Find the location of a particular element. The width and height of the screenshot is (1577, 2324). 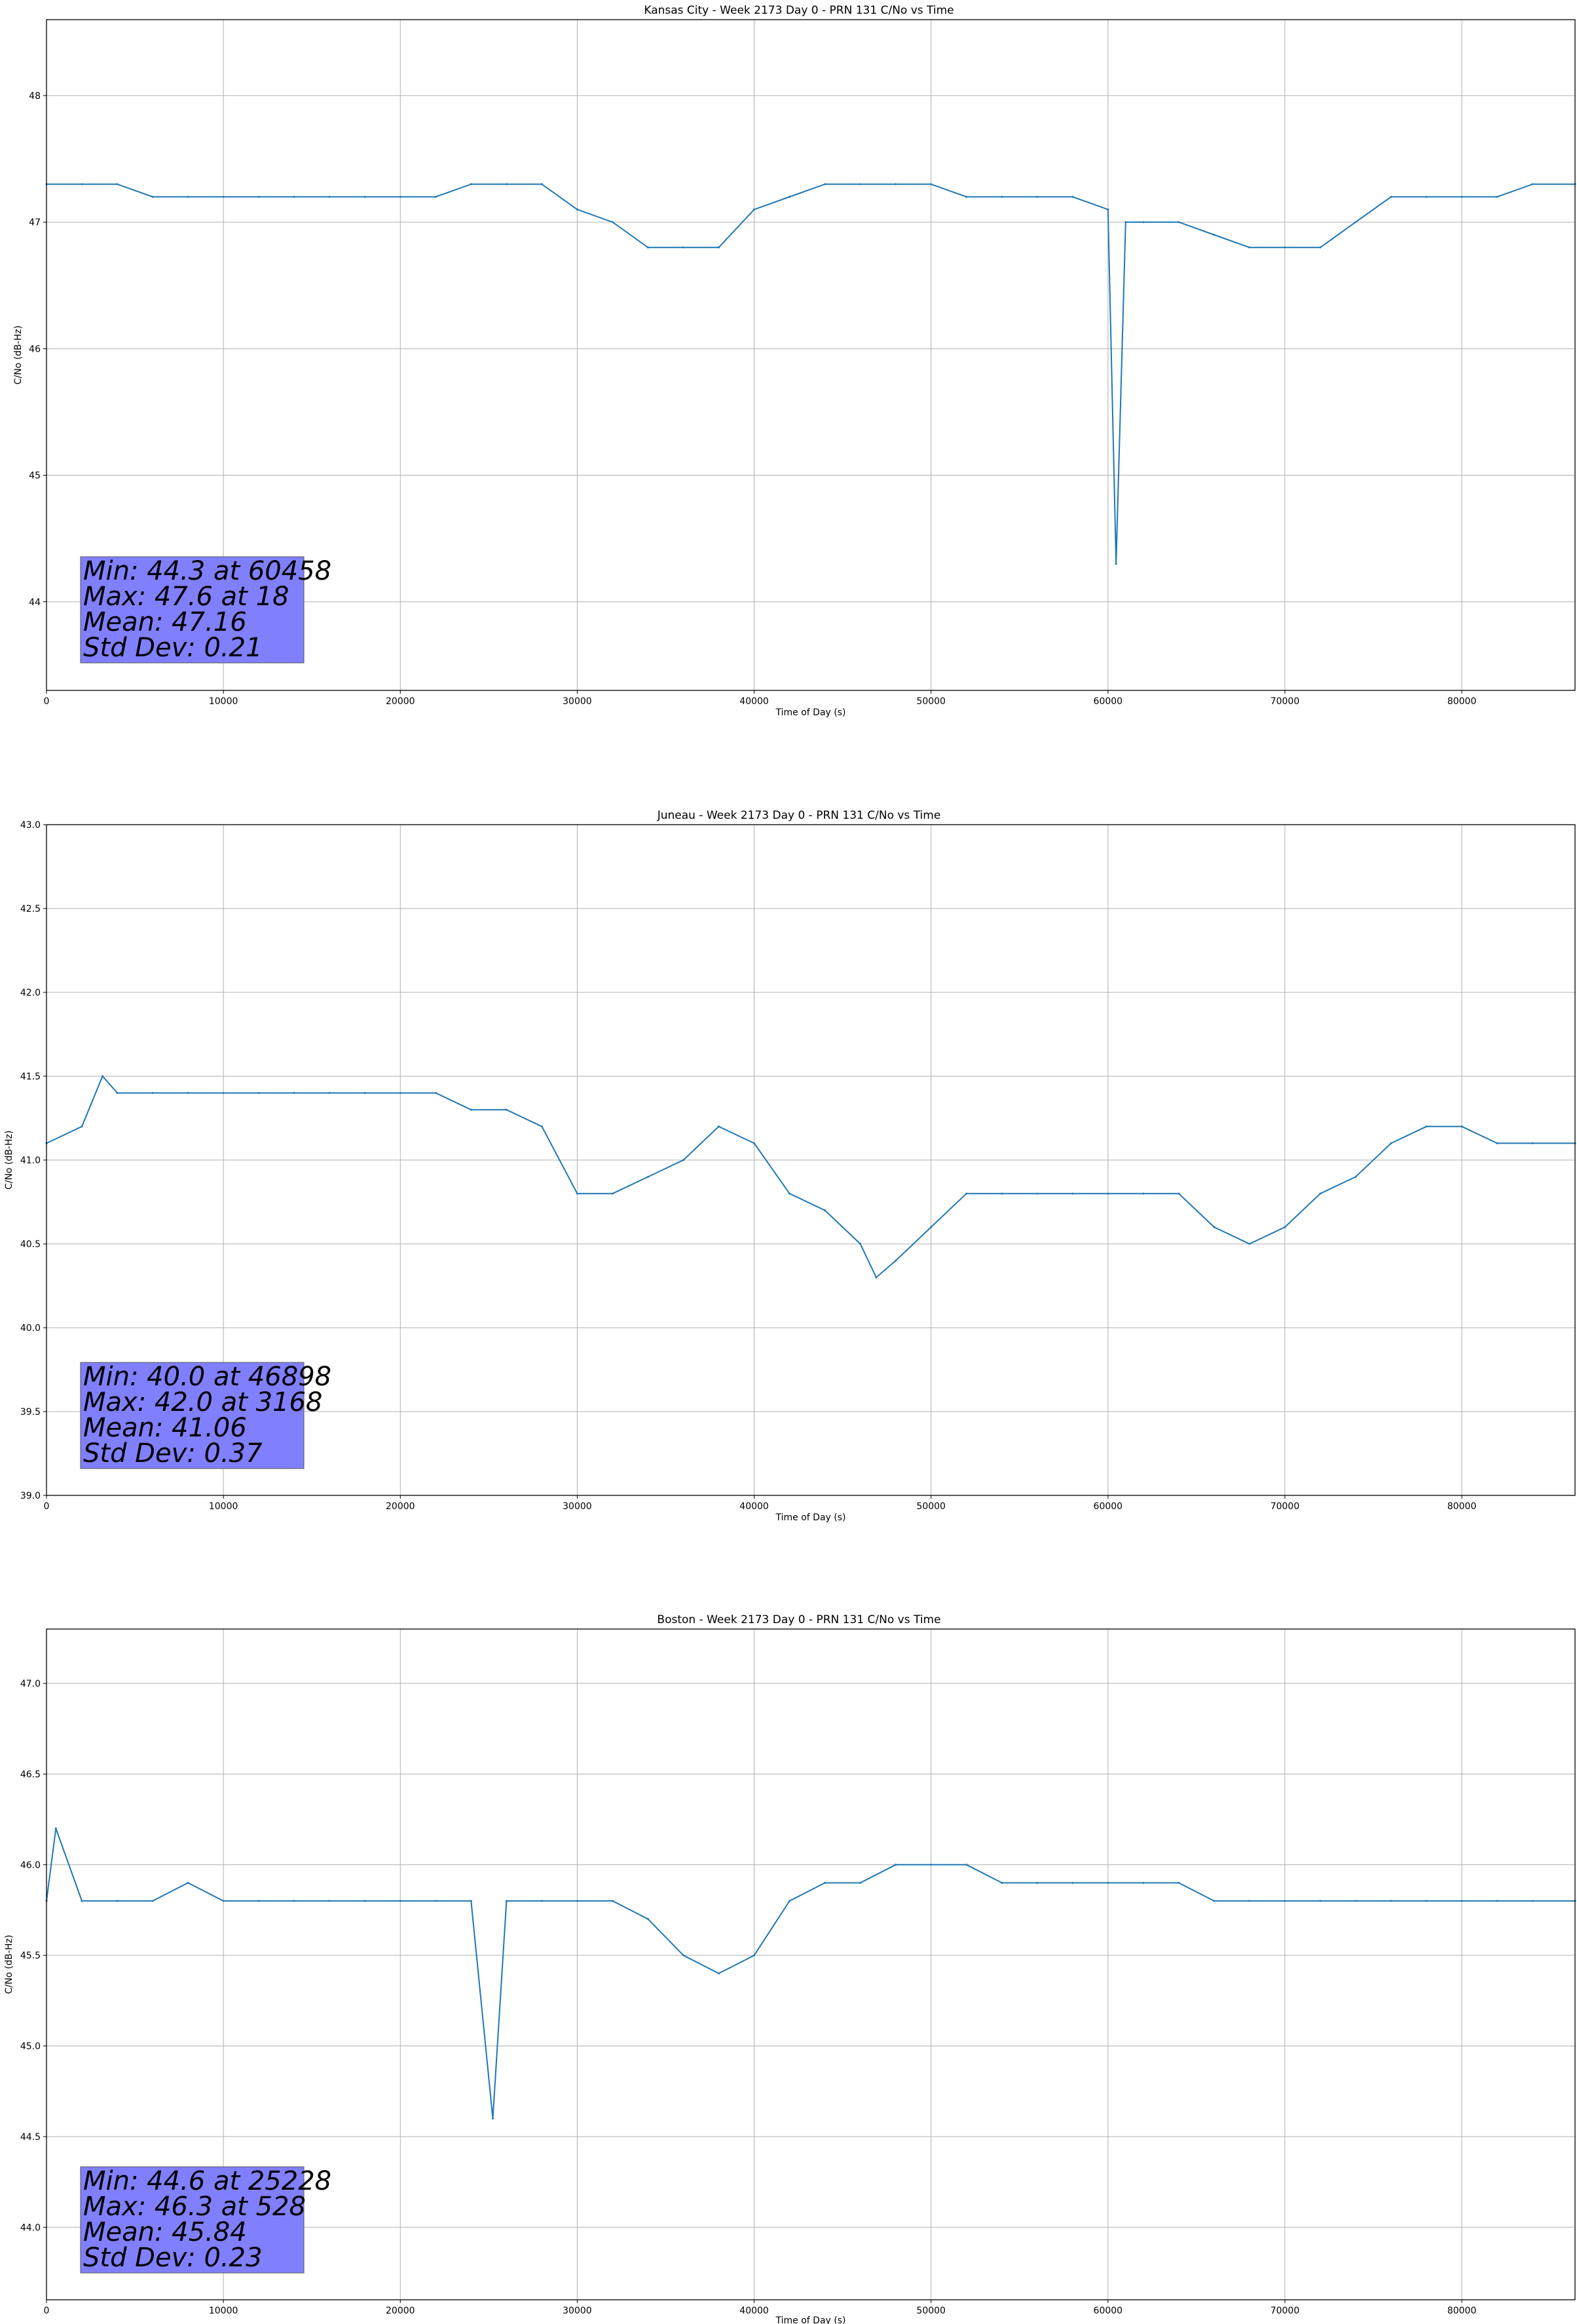

stats-box-background is located at coordinates (192, 610).